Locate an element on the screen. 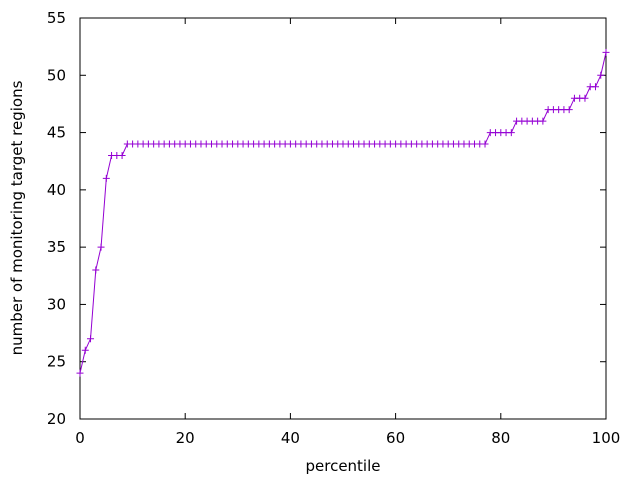 The width and height of the screenshot is (640, 480). y-tick-label: 50 is located at coordinates (56, 75).